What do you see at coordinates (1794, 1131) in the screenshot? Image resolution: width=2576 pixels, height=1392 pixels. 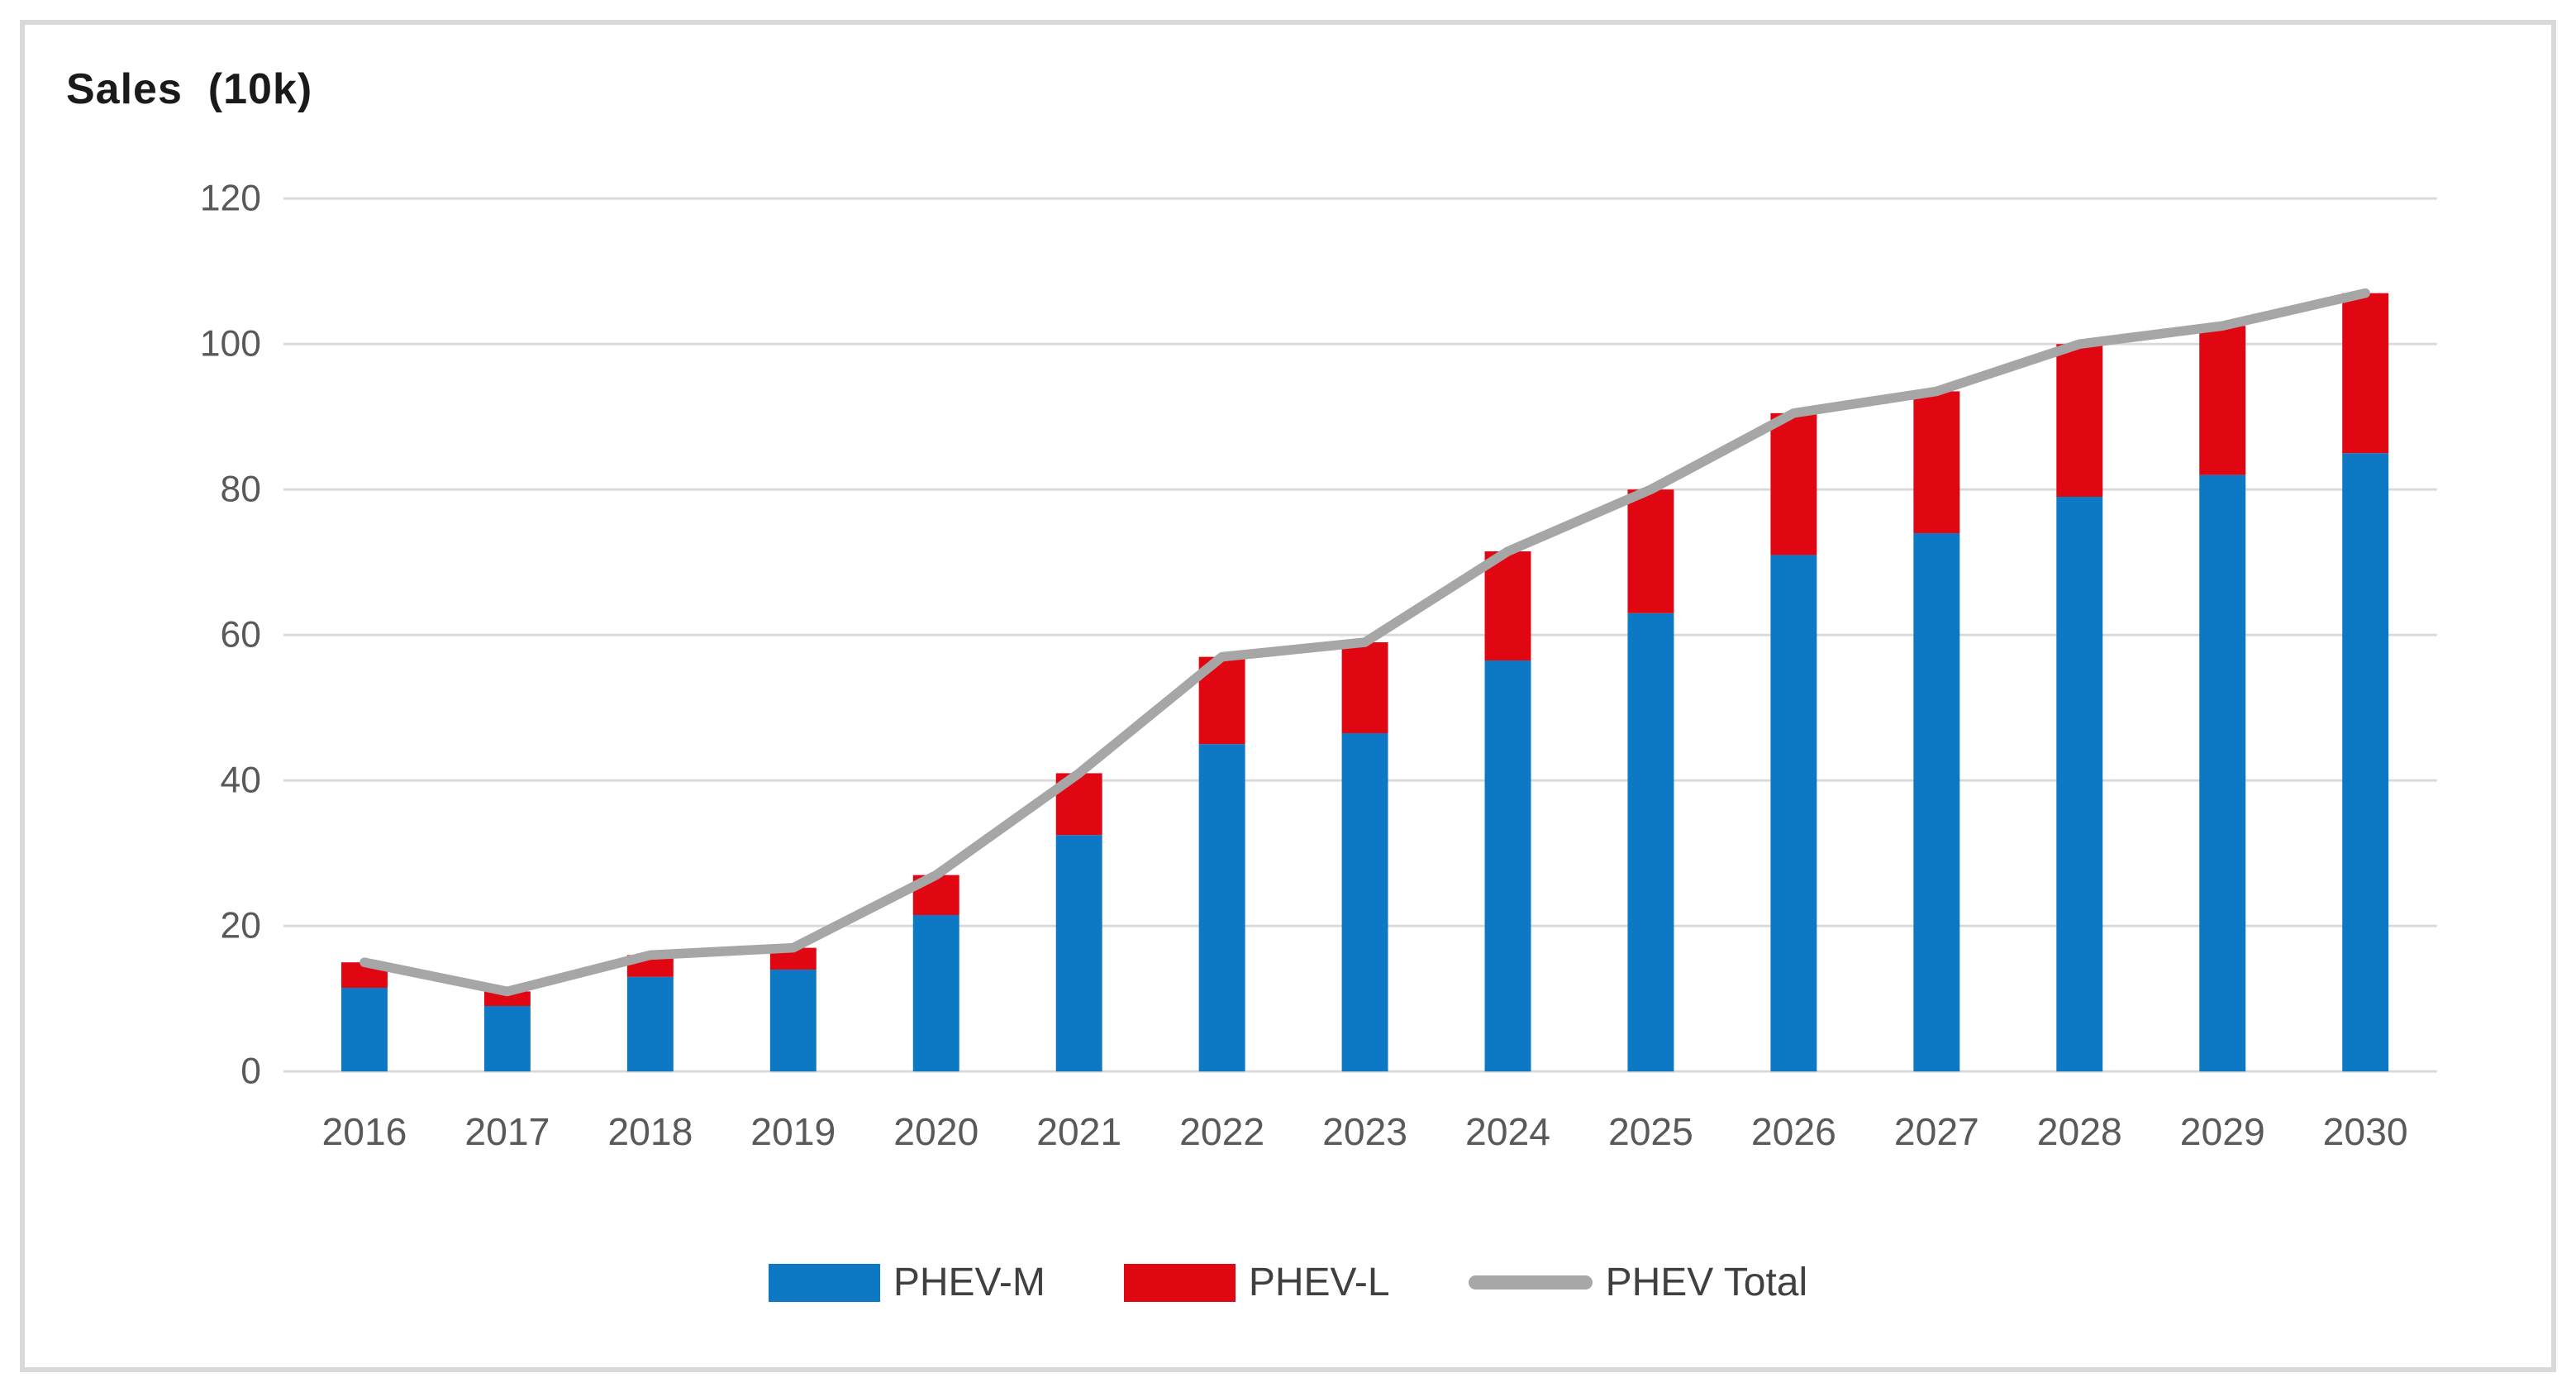 I see `x-tick-label: 2026` at bounding box center [1794, 1131].